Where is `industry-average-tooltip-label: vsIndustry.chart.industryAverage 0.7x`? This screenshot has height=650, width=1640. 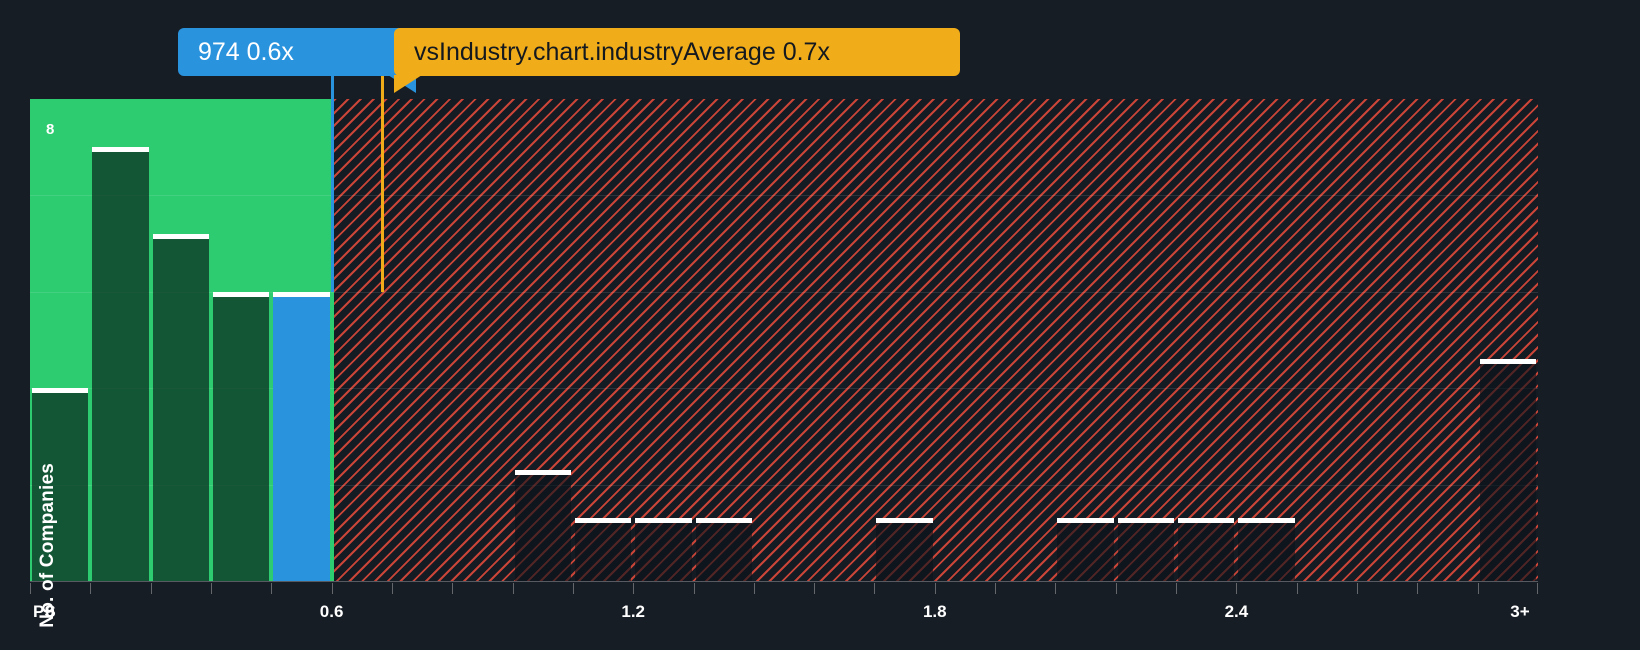 industry-average-tooltip-label: vsIndustry.chart.industryAverage 0.7x is located at coordinates (622, 52).